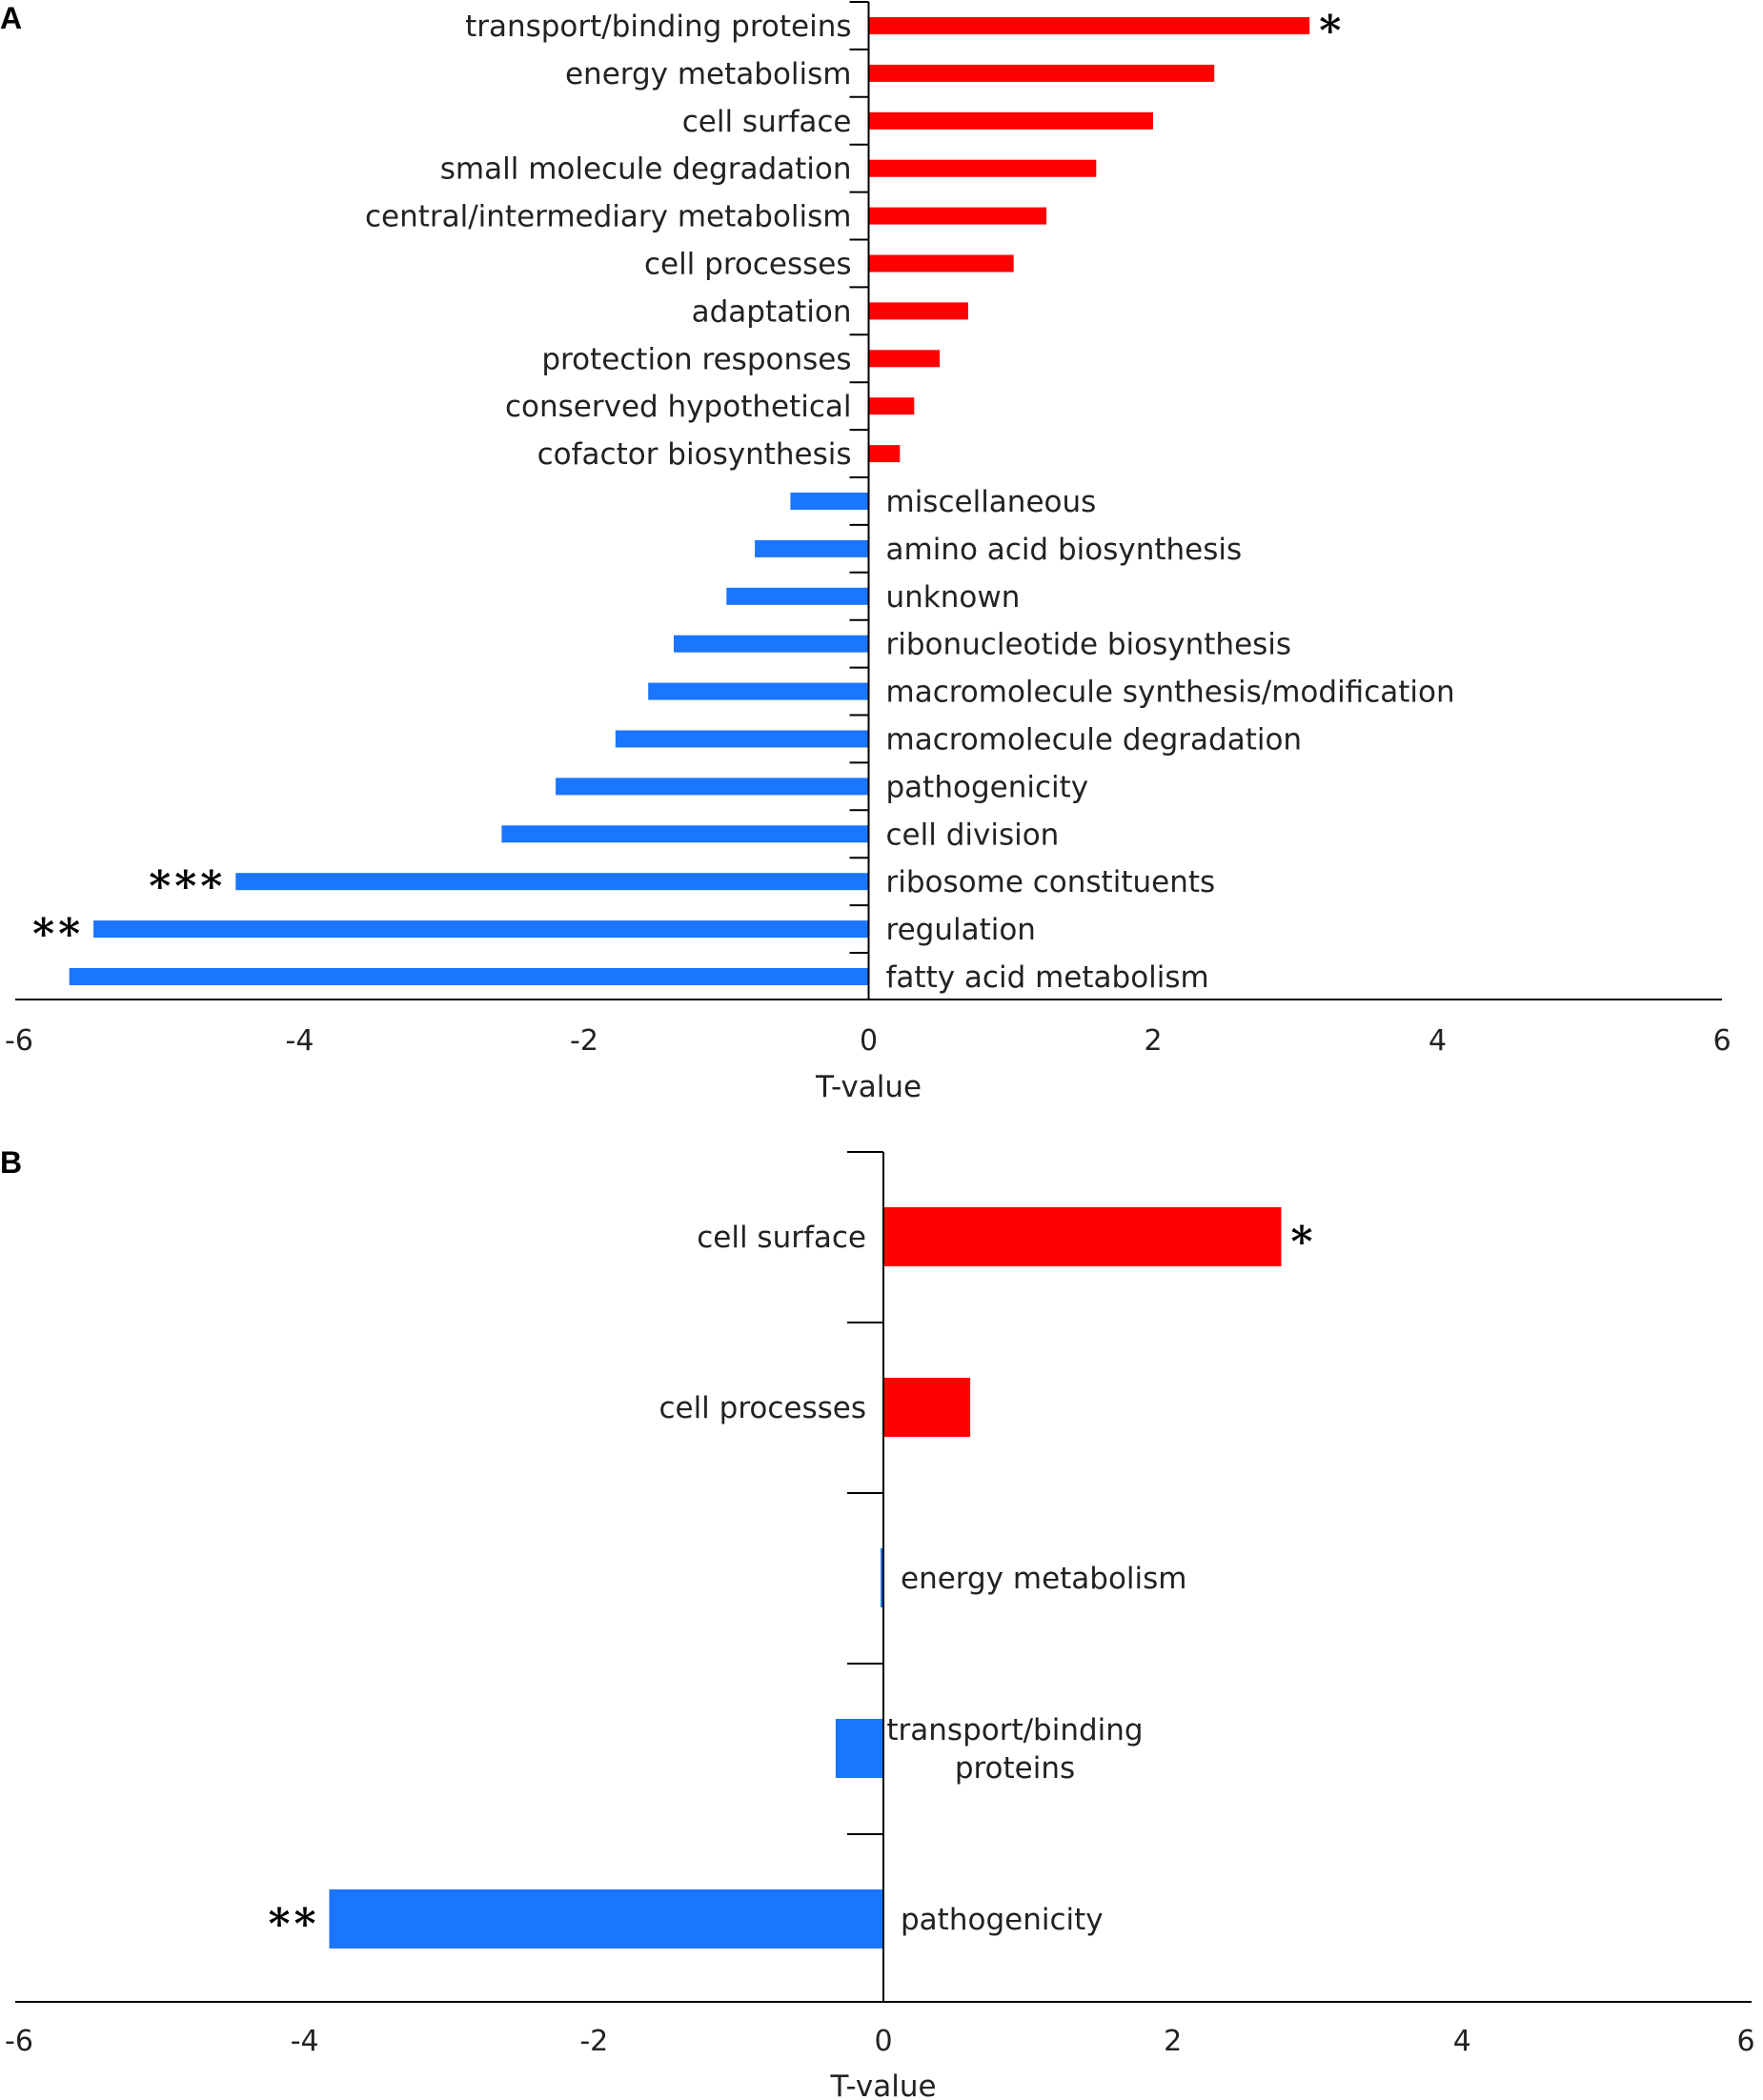 Image resolution: width=1763 pixels, height=2100 pixels. I want to click on panel-a-category-label: fatty acid metabolism, so click(1048, 977).